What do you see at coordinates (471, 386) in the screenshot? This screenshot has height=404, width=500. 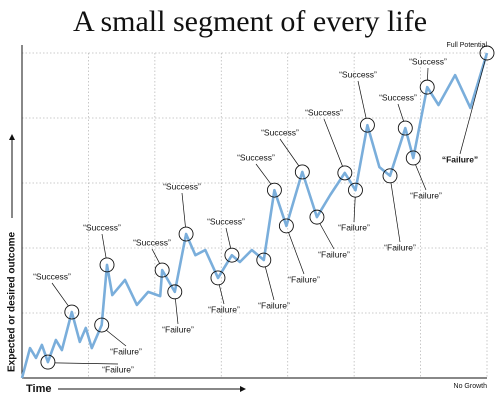 I see `bottom-label: No Growth` at bounding box center [471, 386].